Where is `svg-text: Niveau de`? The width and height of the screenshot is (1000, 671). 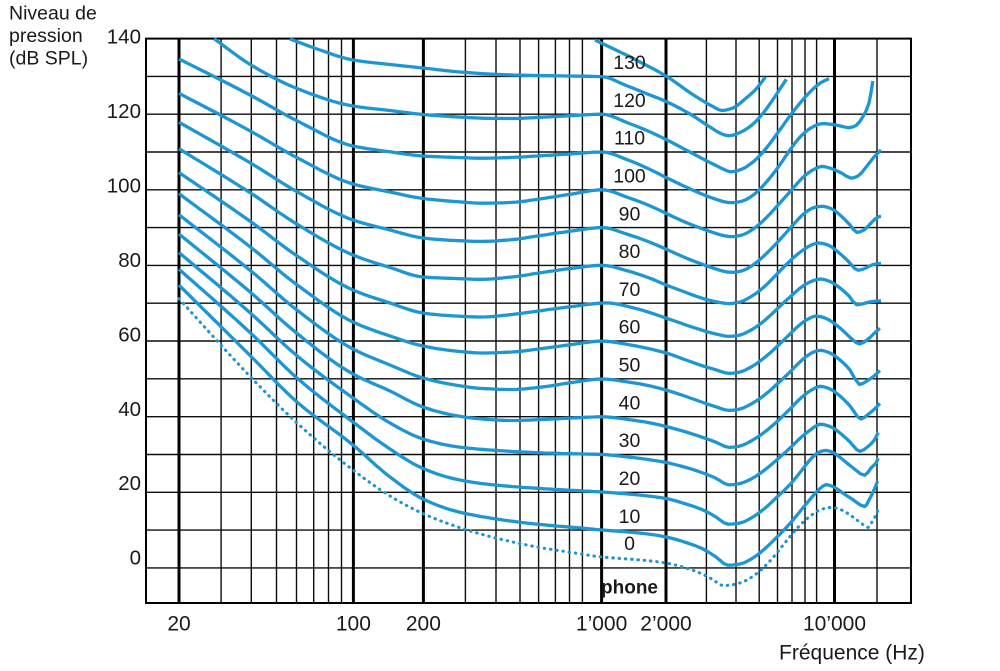
svg-text: Niveau de is located at coordinates (53, 13).